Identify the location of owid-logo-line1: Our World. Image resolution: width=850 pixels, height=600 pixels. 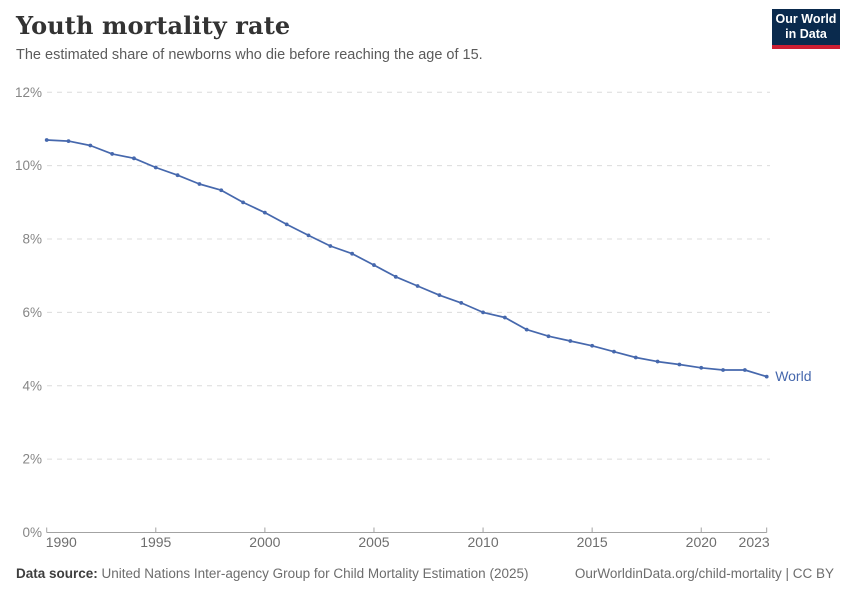
(806, 18).